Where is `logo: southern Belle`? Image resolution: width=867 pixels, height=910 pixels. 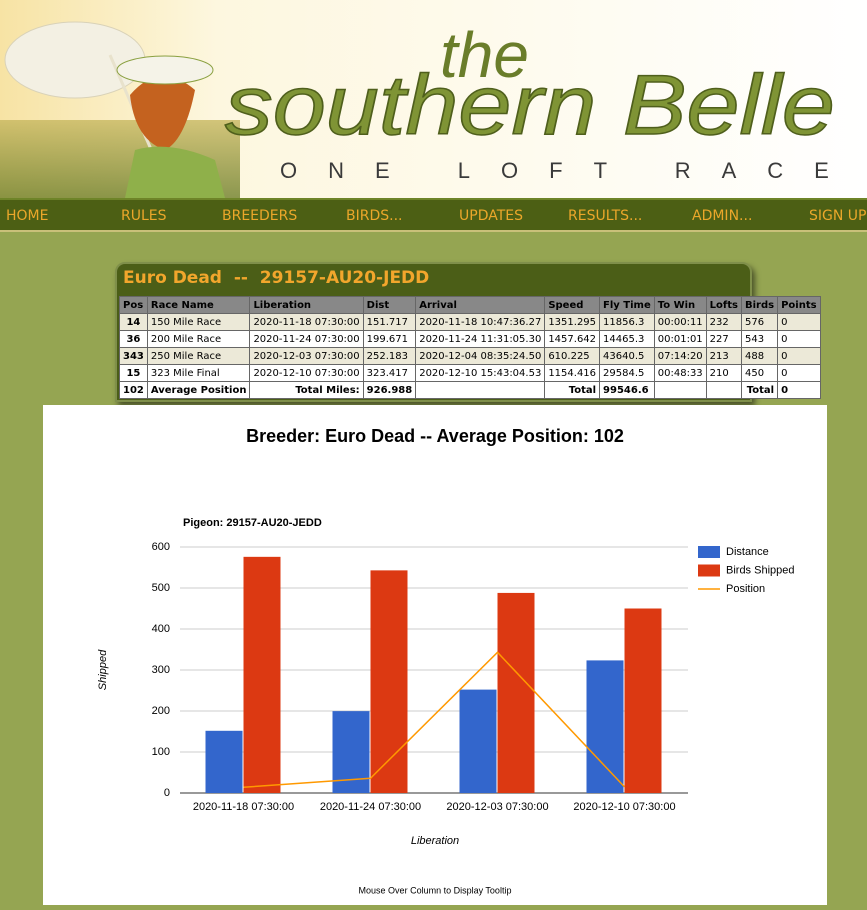
logo: southern Belle is located at coordinates (530, 105).